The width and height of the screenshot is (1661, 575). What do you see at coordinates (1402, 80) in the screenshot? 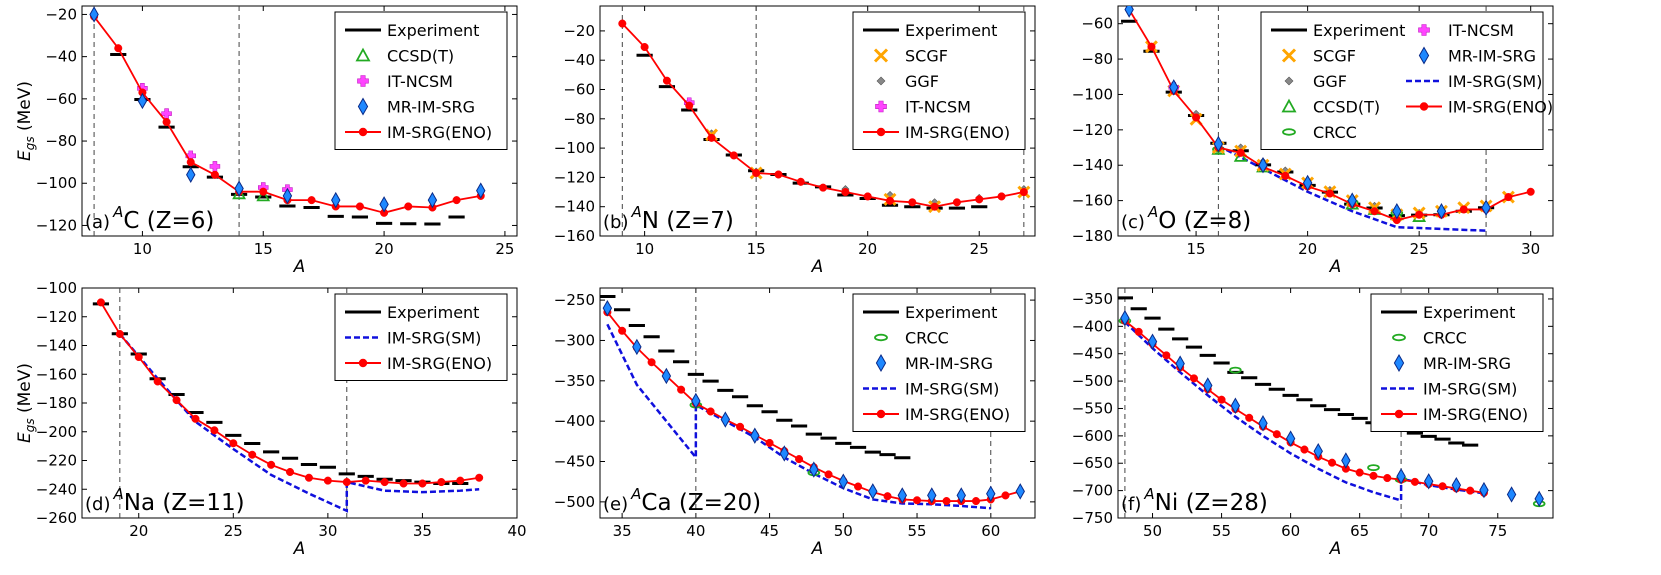
I see `legend-box` at bounding box center [1402, 80].